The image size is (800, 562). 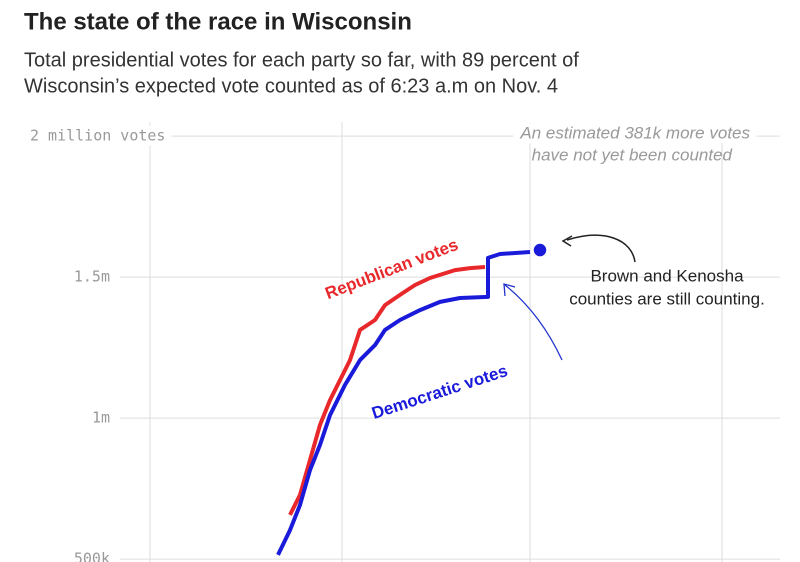 I want to click on y-tick-label: 500k, so click(x=92, y=556).